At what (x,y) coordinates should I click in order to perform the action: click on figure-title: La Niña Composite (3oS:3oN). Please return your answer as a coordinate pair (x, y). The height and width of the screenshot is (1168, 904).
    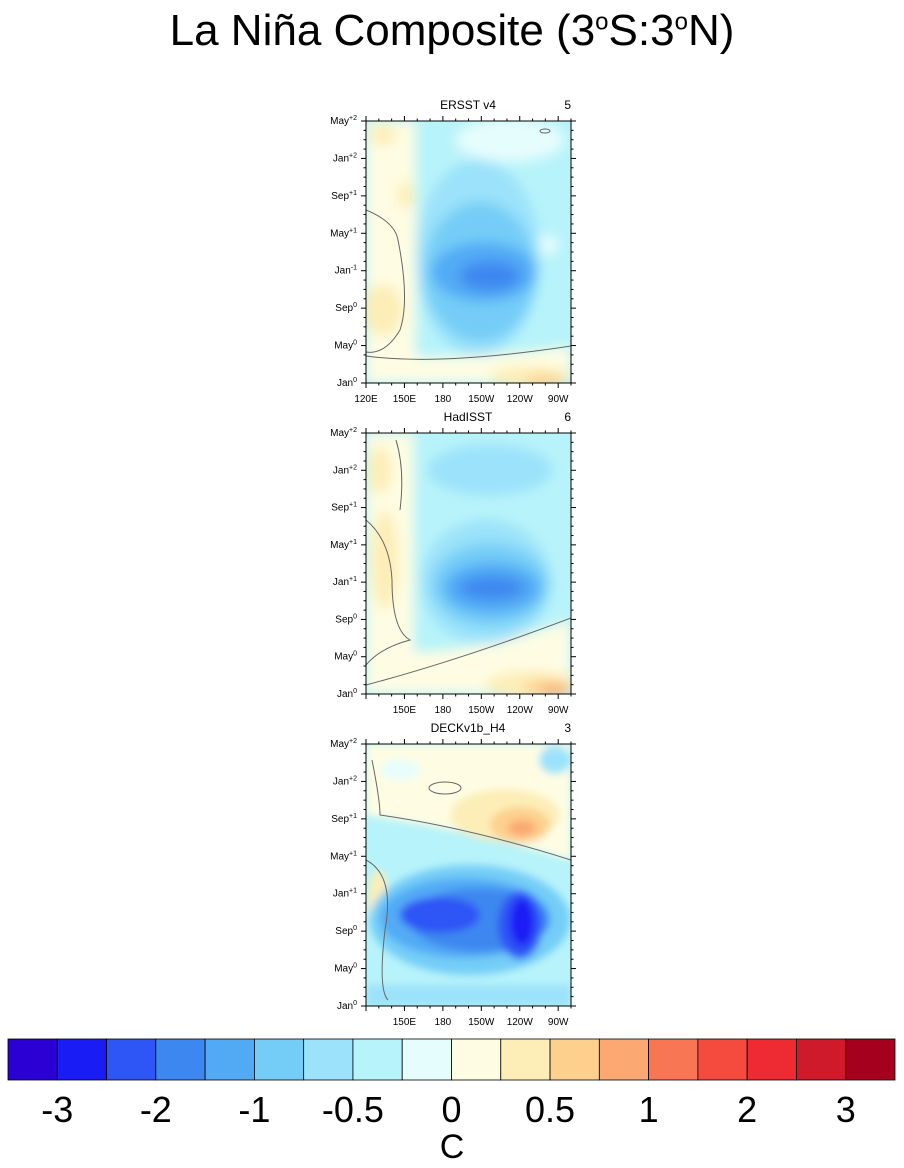
    Looking at the image, I should click on (452, 30).